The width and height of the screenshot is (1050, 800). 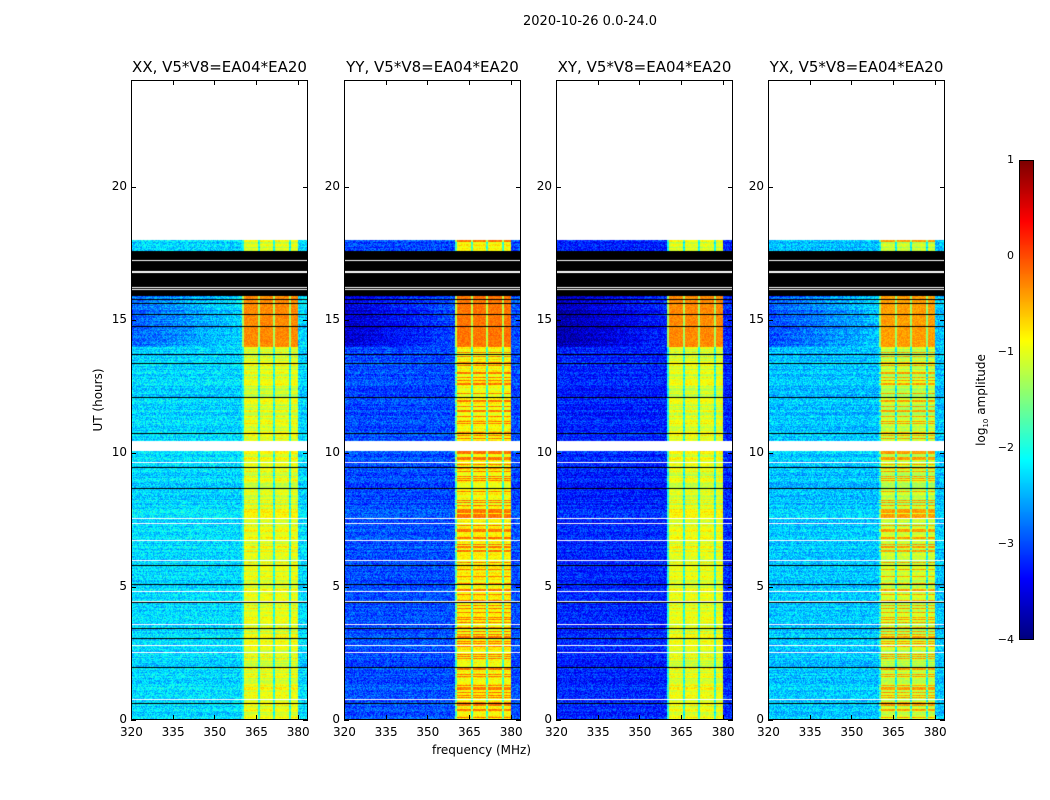 I want to click on colorbar-tick-label: −1, so click(x=1005, y=351).